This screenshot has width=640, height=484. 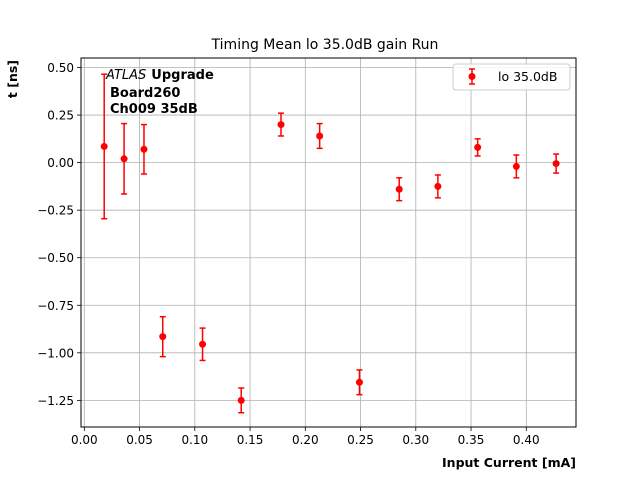 What do you see at coordinates (305, 440) in the screenshot?
I see `x-tick-label: 0.20` at bounding box center [305, 440].